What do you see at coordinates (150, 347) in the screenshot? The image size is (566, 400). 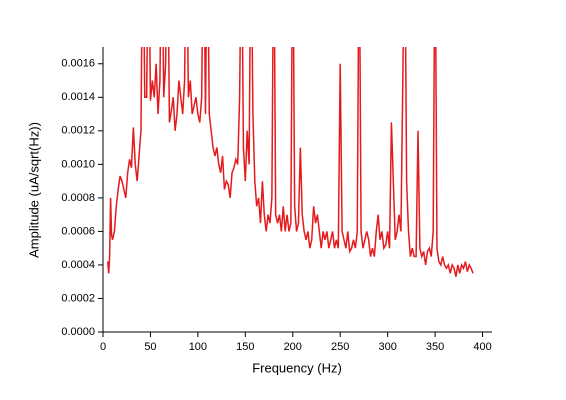 I see `x-tick-label: 50` at bounding box center [150, 347].